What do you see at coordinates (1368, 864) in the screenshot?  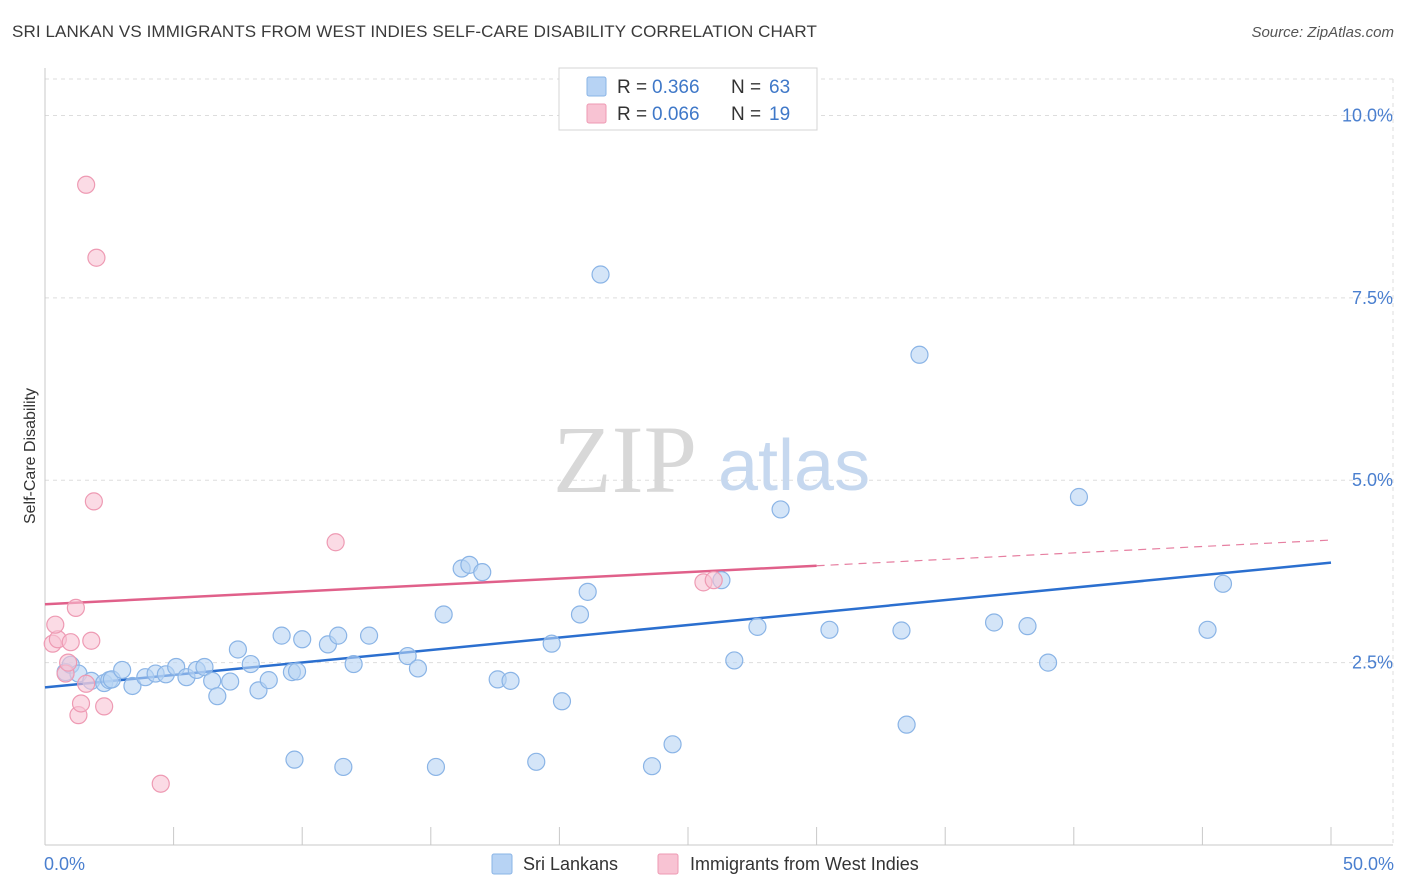 I see `x-tick-label-max: 50.0%` at bounding box center [1368, 864].